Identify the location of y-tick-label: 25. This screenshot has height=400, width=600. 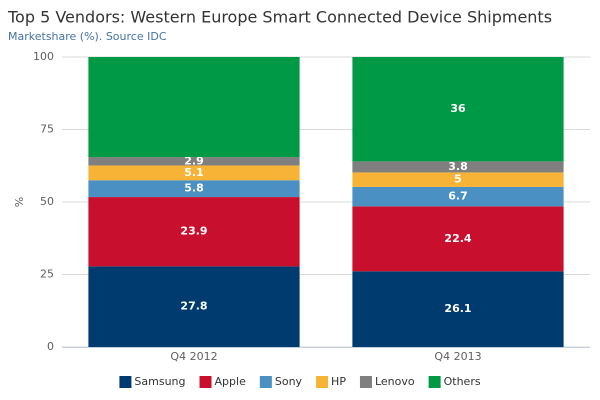
(47, 274).